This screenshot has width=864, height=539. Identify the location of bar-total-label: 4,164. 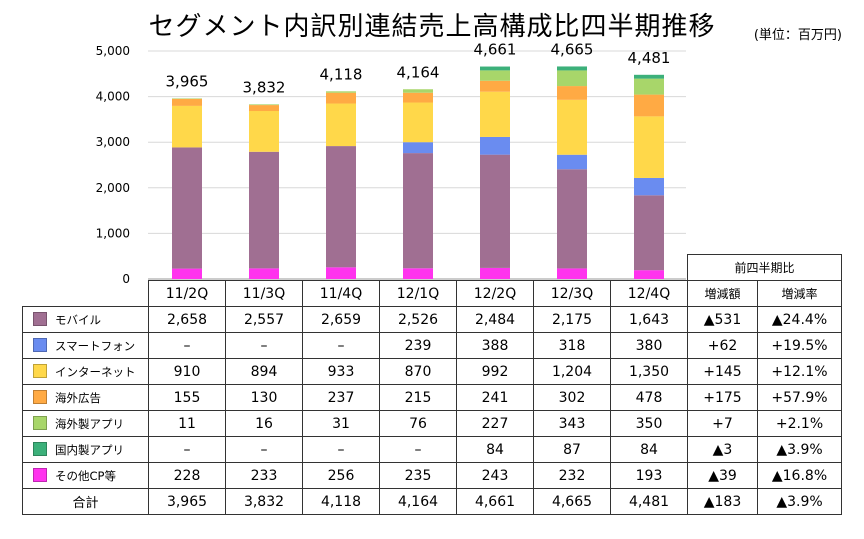
(418, 72).